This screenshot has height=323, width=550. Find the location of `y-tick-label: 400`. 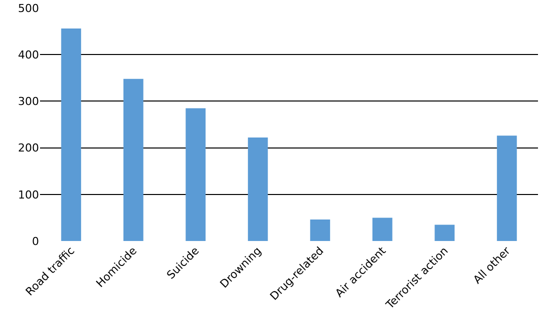

y-tick-label: 400 is located at coordinates (28, 55).